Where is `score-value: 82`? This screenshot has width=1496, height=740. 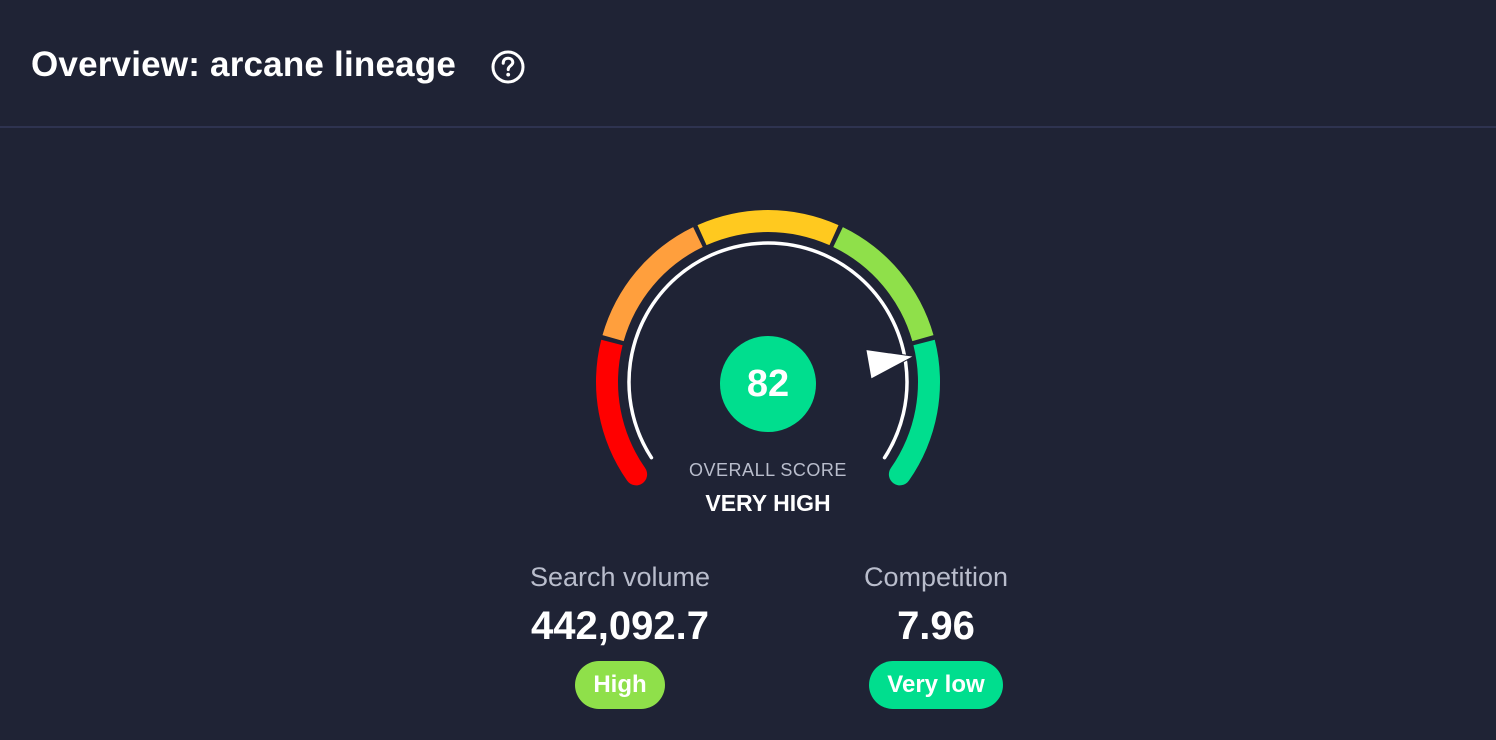 score-value: 82 is located at coordinates (768, 384).